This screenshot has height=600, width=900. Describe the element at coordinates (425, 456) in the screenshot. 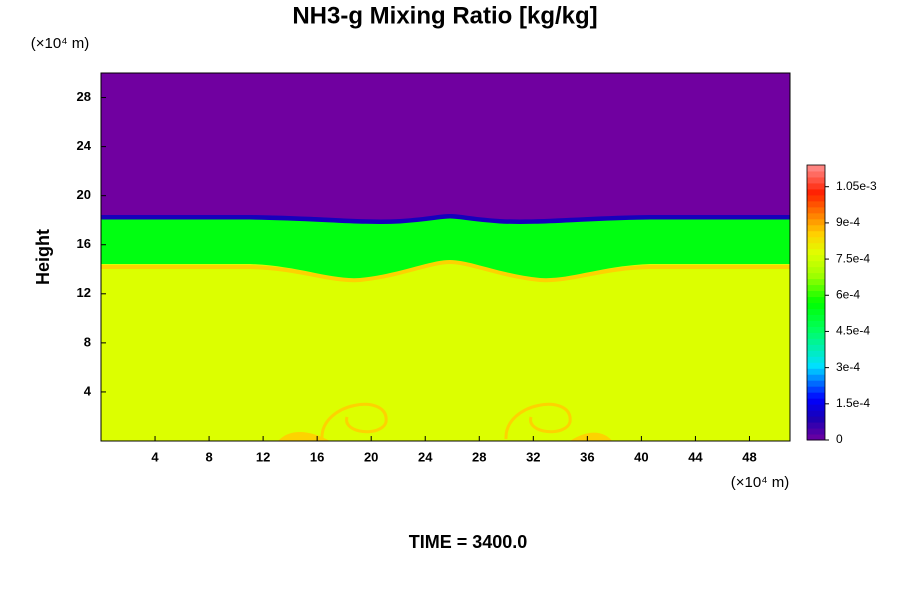

I see `x-tick-label: 24` at that location.